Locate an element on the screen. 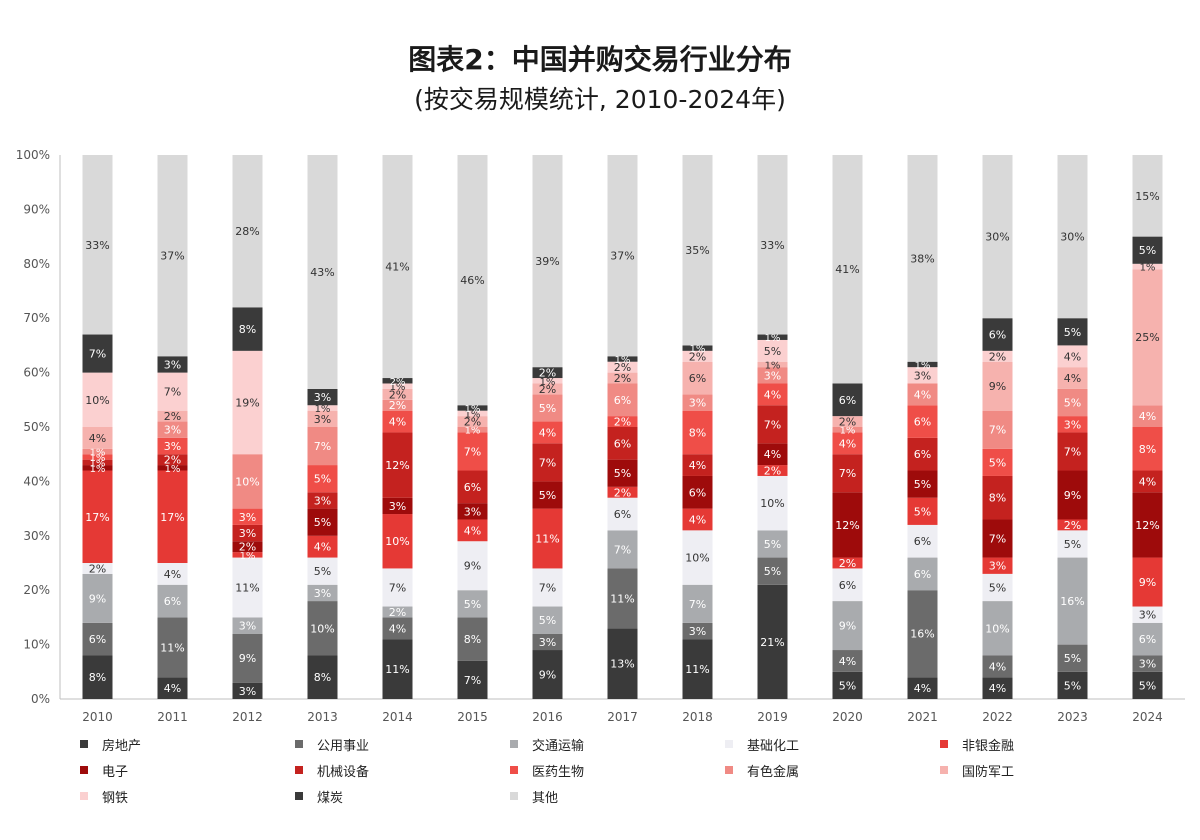 The image size is (1200, 840). bar-stack-2013: 8%10%3%5%4%5%3%5%7%3%1%3%43% is located at coordinates (322, 427).